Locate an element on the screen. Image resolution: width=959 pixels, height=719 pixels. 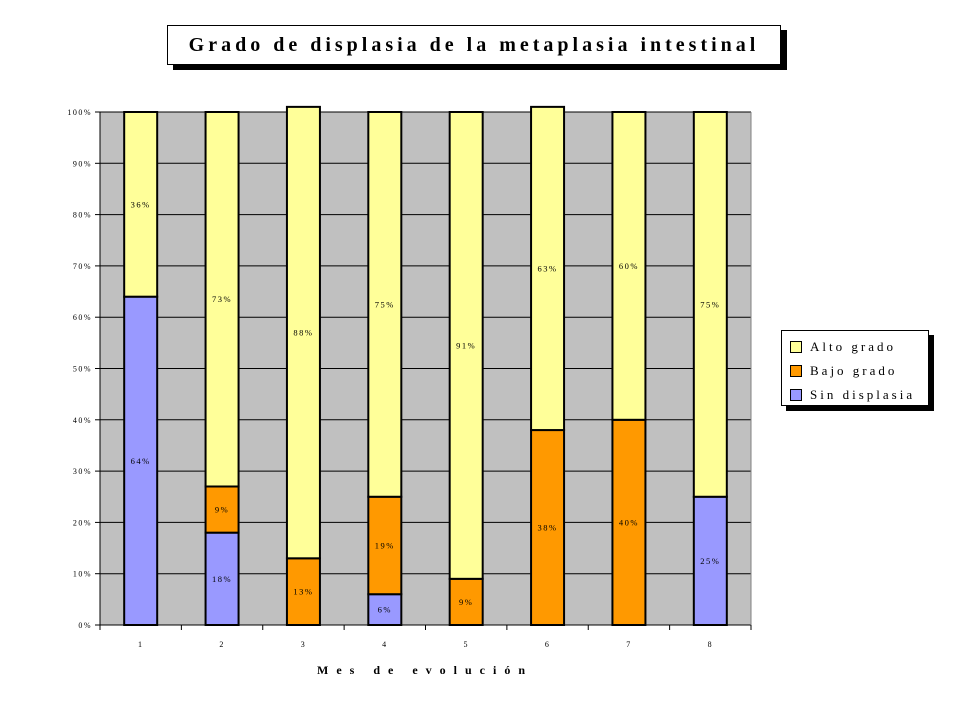
y-tick-label: 70% is located at coordinates (82, 266).